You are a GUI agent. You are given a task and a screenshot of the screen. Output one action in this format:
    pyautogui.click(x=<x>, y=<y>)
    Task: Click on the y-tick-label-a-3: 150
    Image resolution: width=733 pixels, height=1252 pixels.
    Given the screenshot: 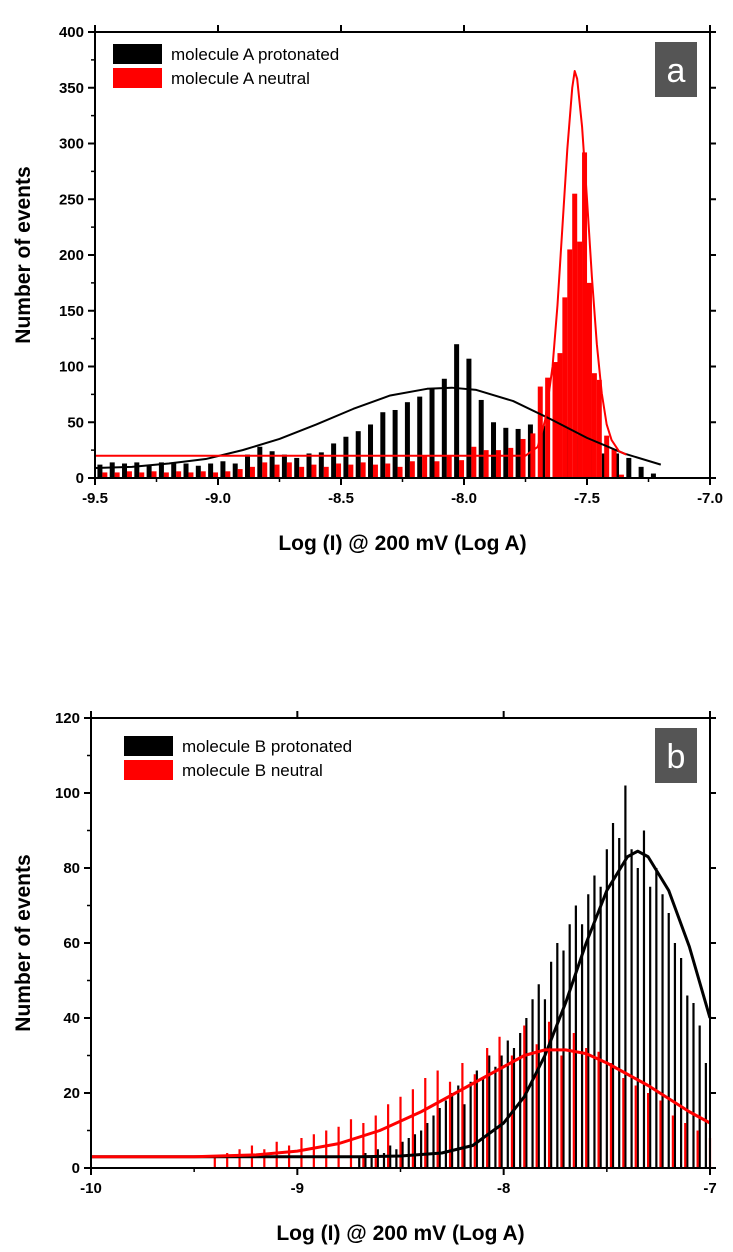 What is the action you would take?
    pyautogui.click(x=71, y=311)
    